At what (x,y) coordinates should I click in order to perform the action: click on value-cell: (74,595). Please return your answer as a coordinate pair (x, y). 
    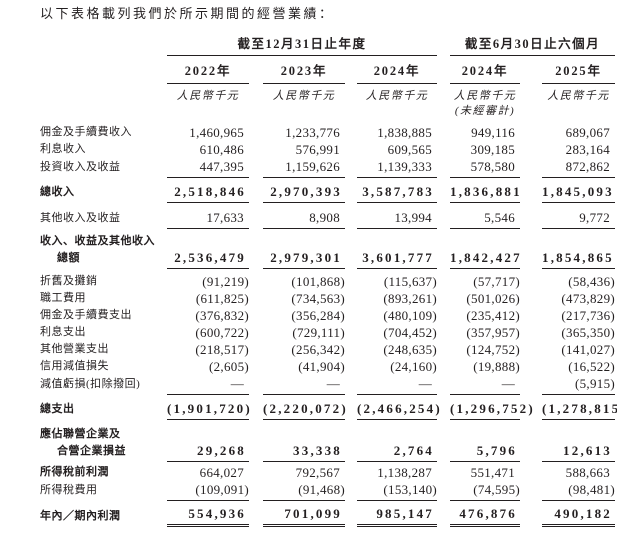
    Looking at the image, I should click on (485, 491).